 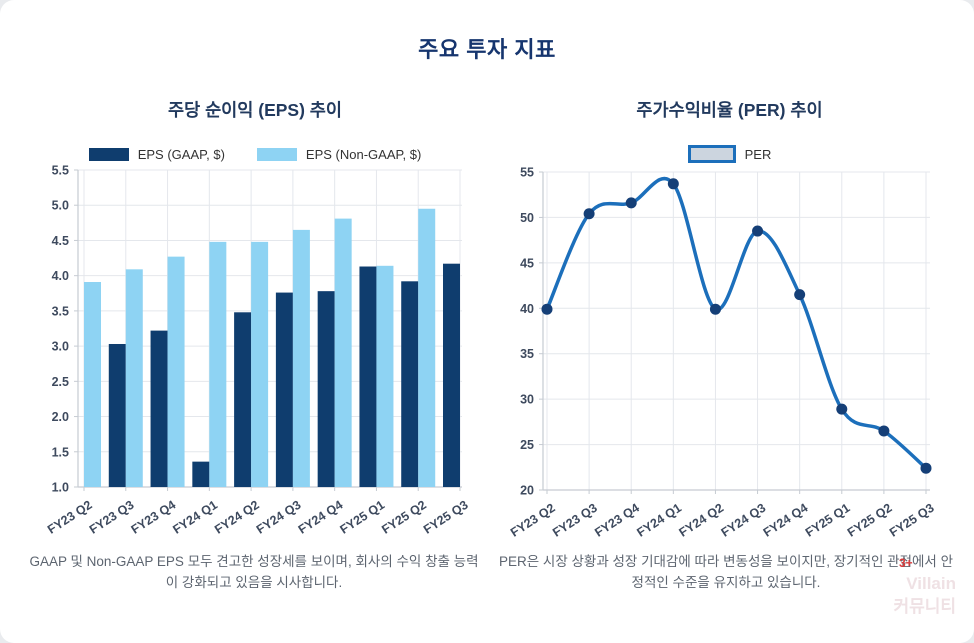 What do you see at coordinates (108, 154) in the screenshot?
I see `gaap-legend-swatch` at bounding box center [108, 154].